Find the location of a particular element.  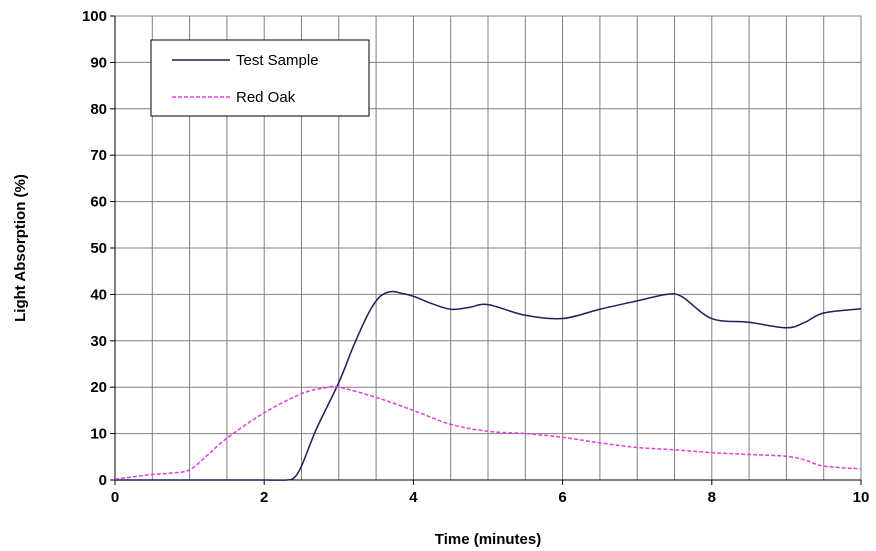

legend-box is located at coordinates (260, 78).